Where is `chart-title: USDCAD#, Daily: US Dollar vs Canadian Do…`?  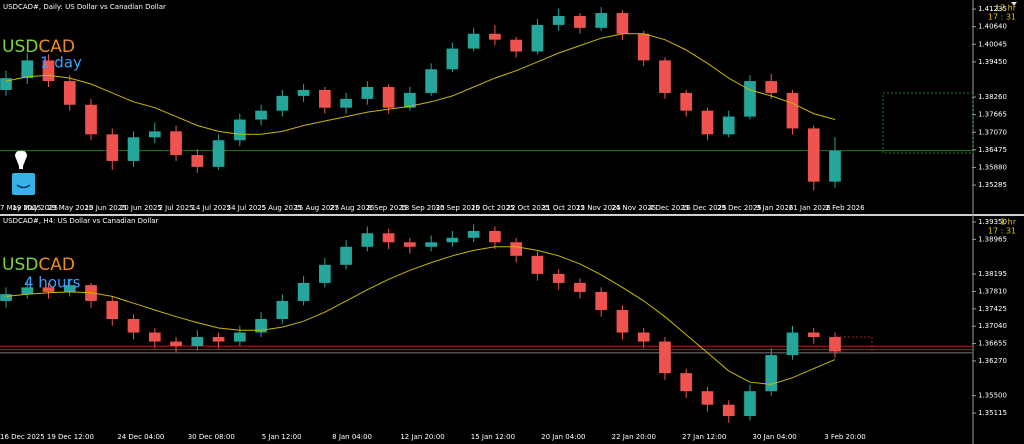
chart-title: USDCAD#, Daily: US Dollar vs Canadian Do… is located at coordinates (84, 7).